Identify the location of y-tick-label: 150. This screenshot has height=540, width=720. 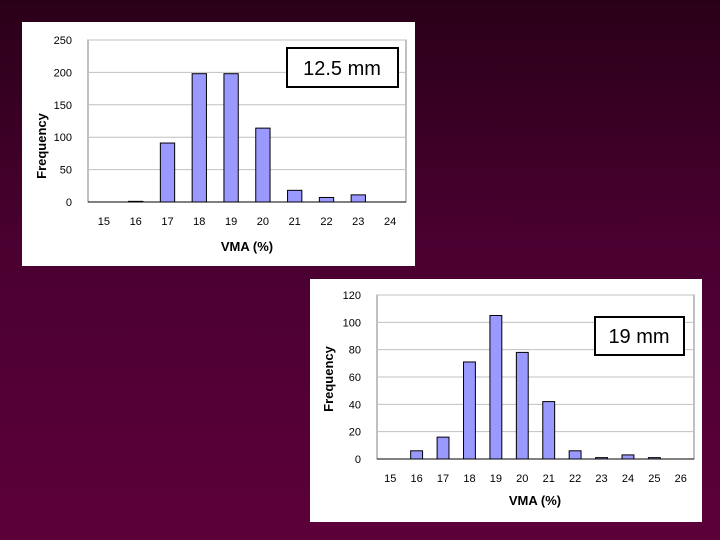
(63, 106).